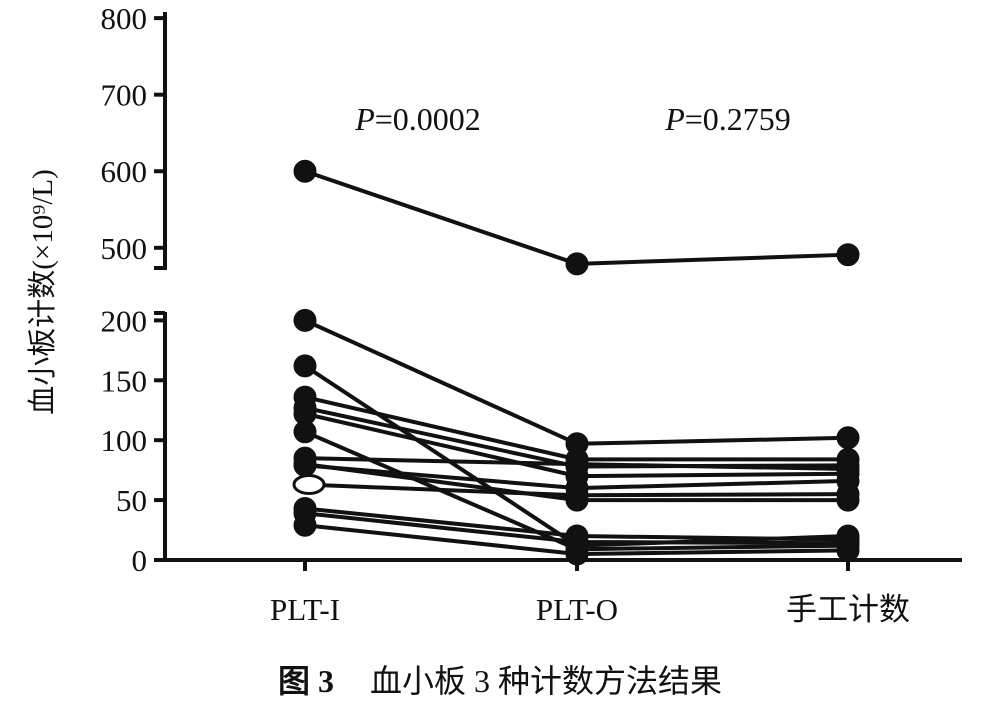 This screenshot has width=1000, height=707. What do you see at coordinates (124, 440) in the screenshot?
I see `y-tick-label: 100` at bounding box center [124, 440].